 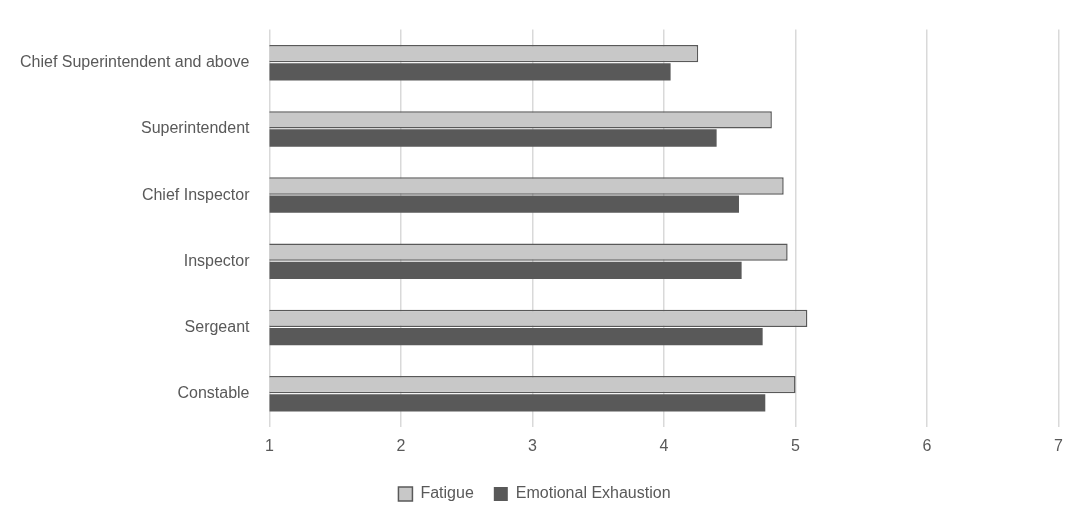 I want to click on y-tick-label: Chief Superintendent and above, so click(x=134, y=62).